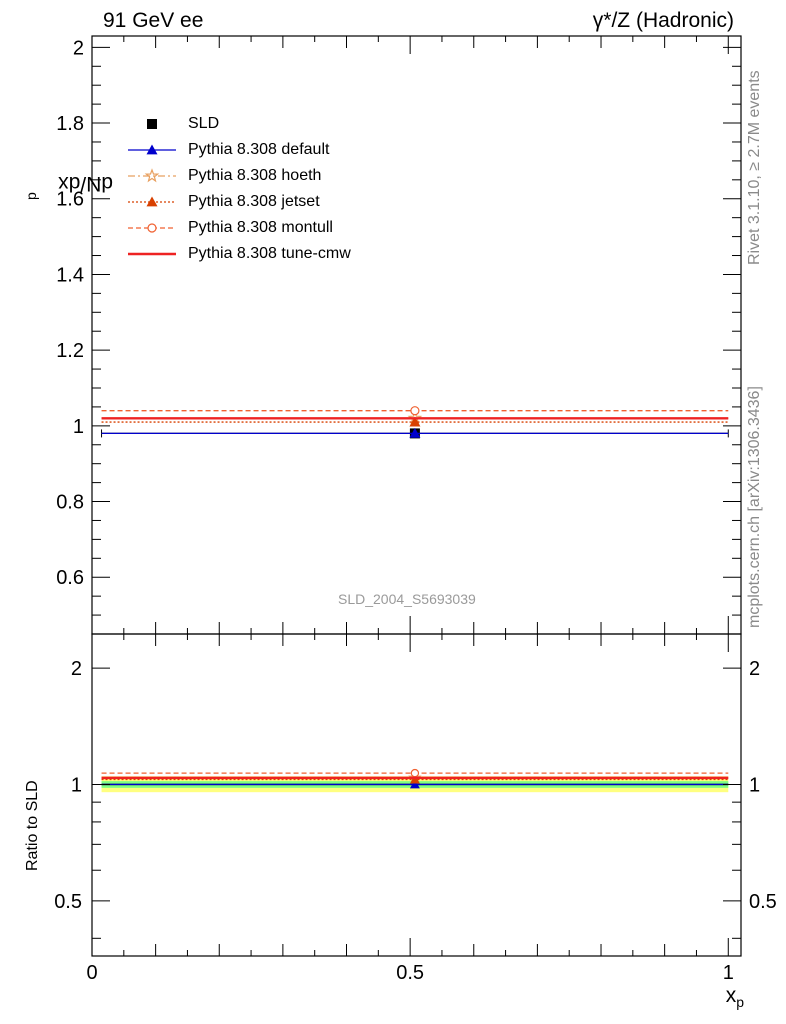  Describe the element at coordinates (78, 427) in the screenshot. I see `main-y-tick-label: 1` at that location.